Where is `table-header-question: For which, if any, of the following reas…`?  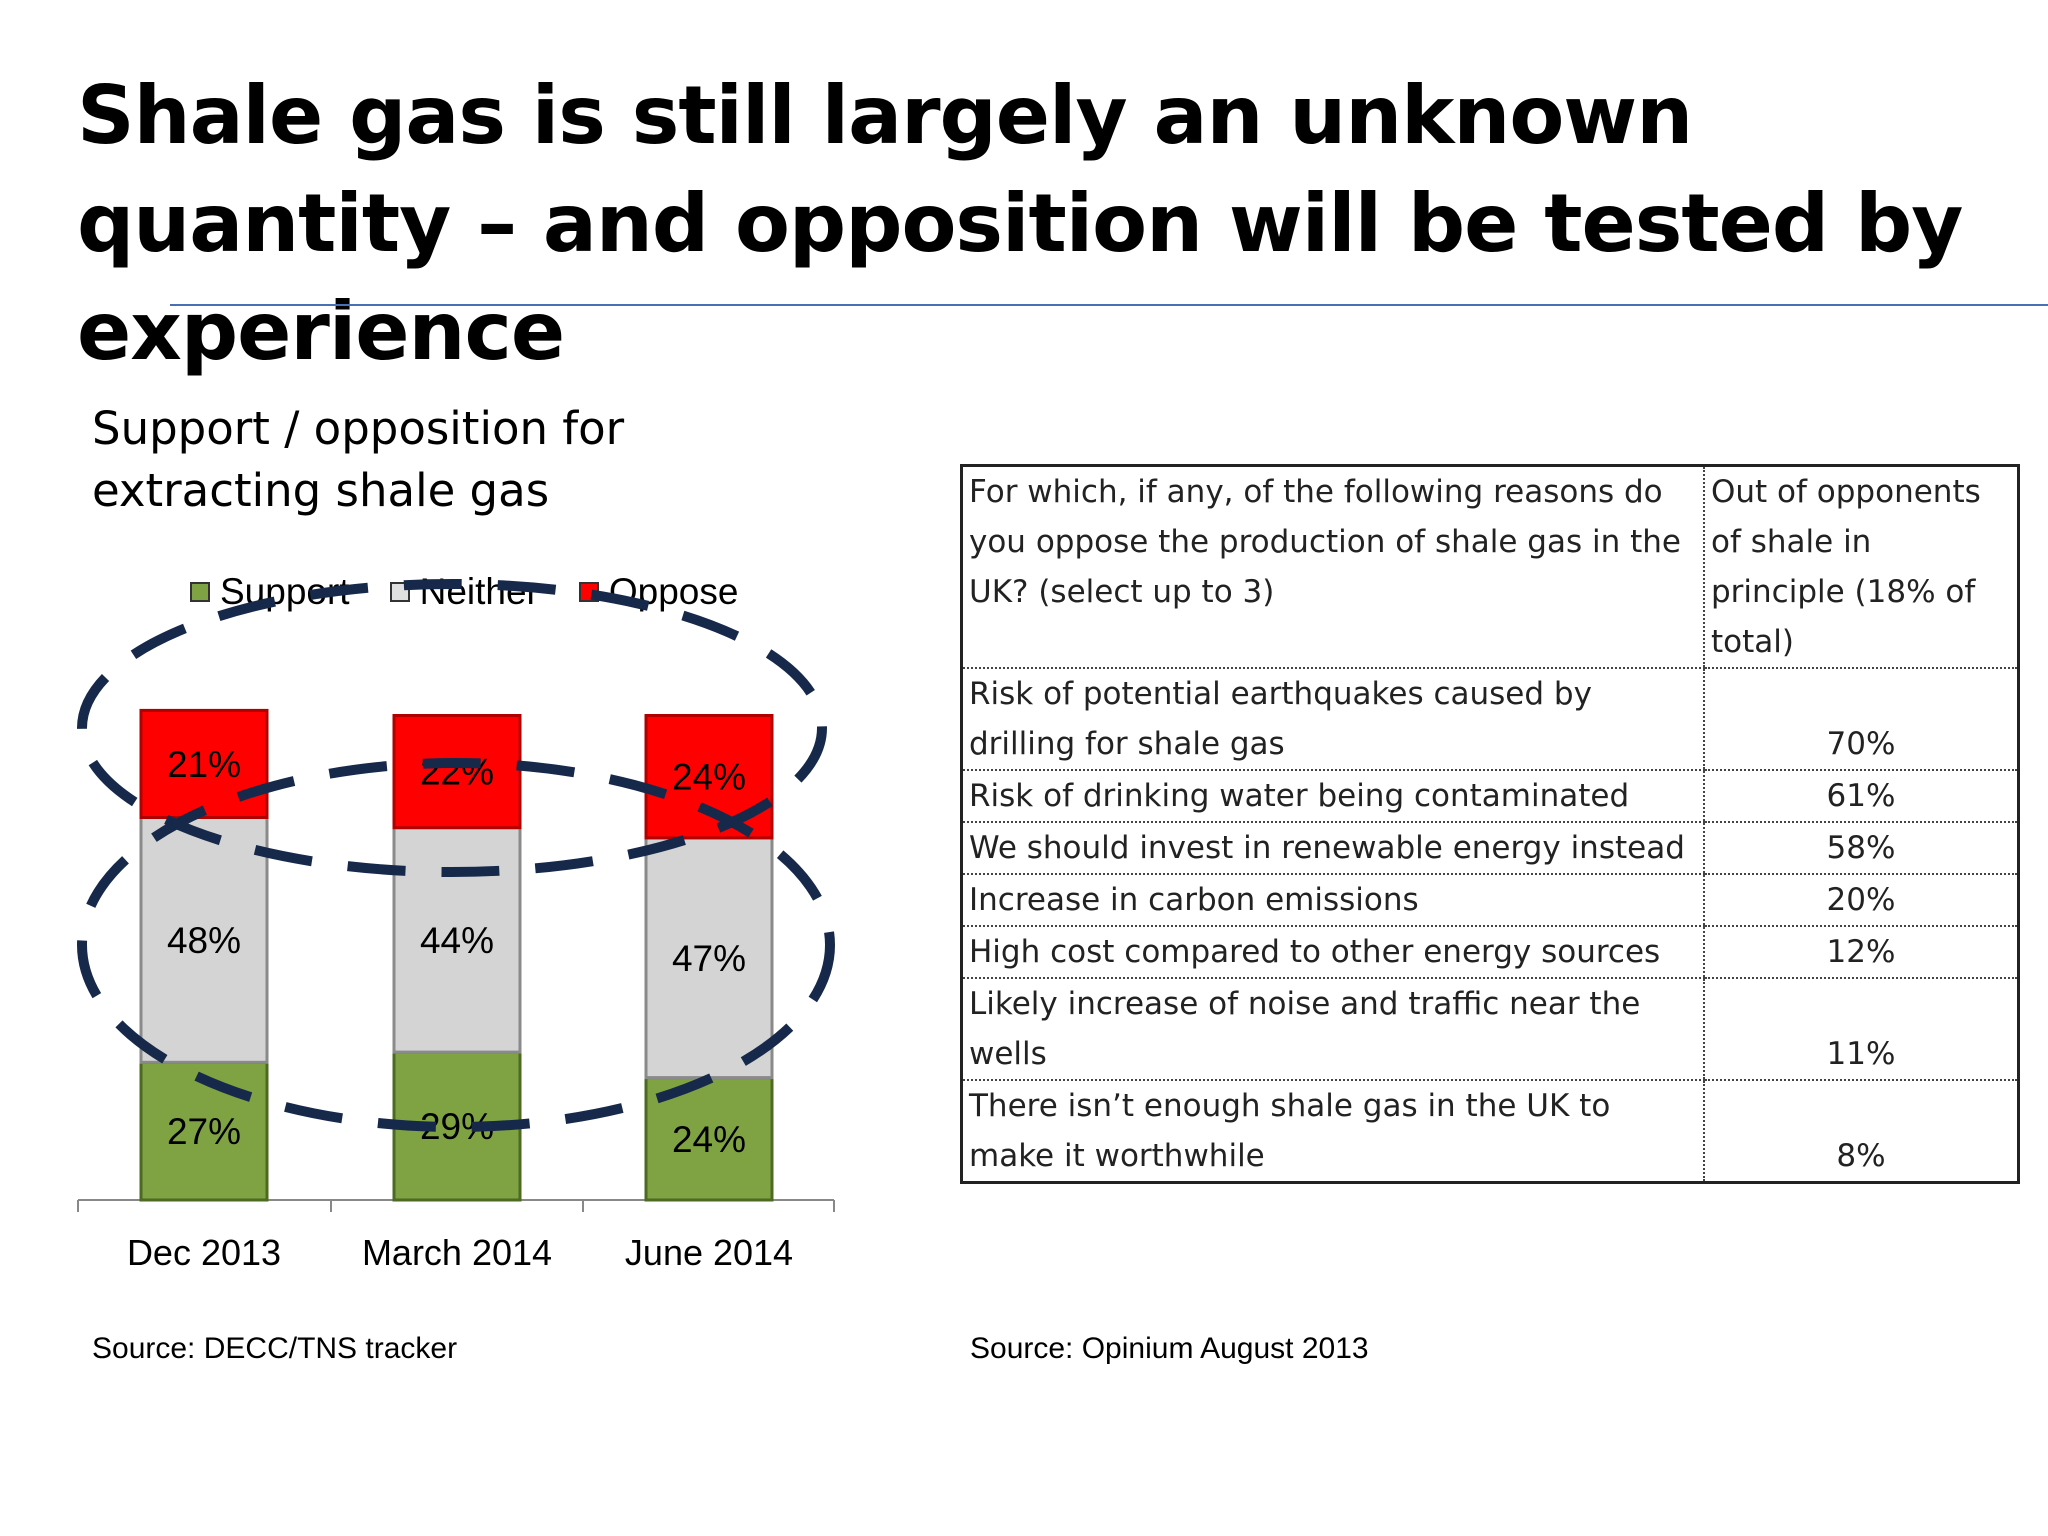 table-header-question: For which, if any, of the following reas… is located at coordinates (1332, 567).